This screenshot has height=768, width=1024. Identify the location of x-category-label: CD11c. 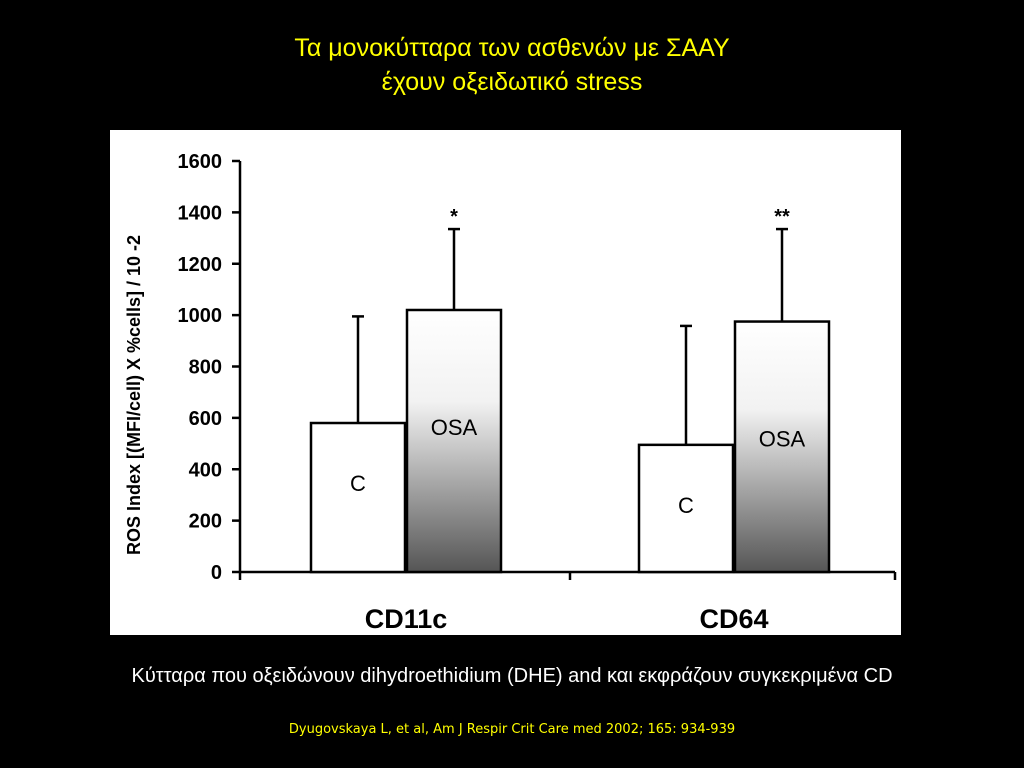
(406, 619).